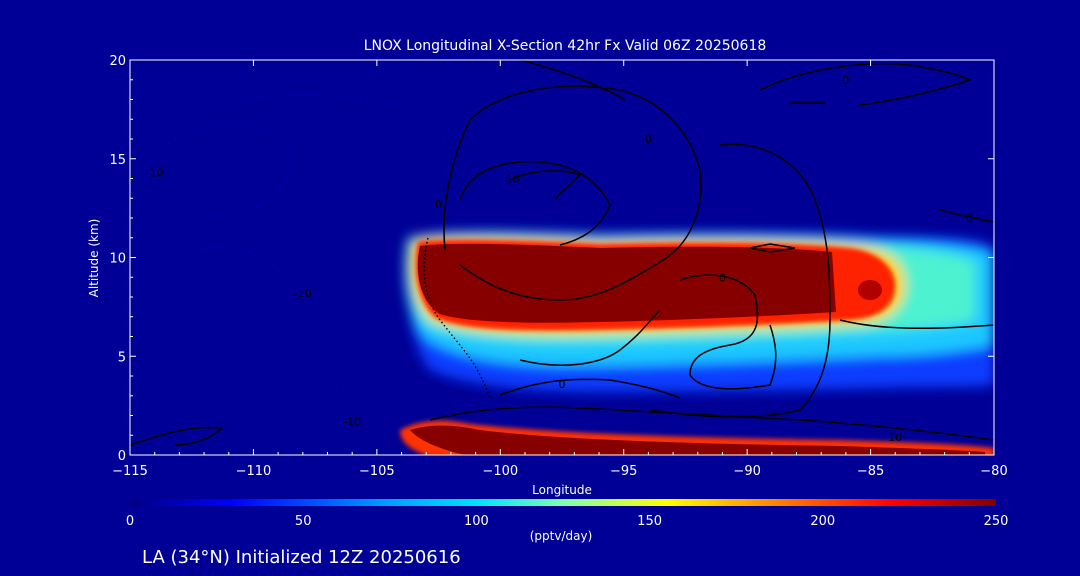  I want to click on field-surface-band, so click(697, 440).